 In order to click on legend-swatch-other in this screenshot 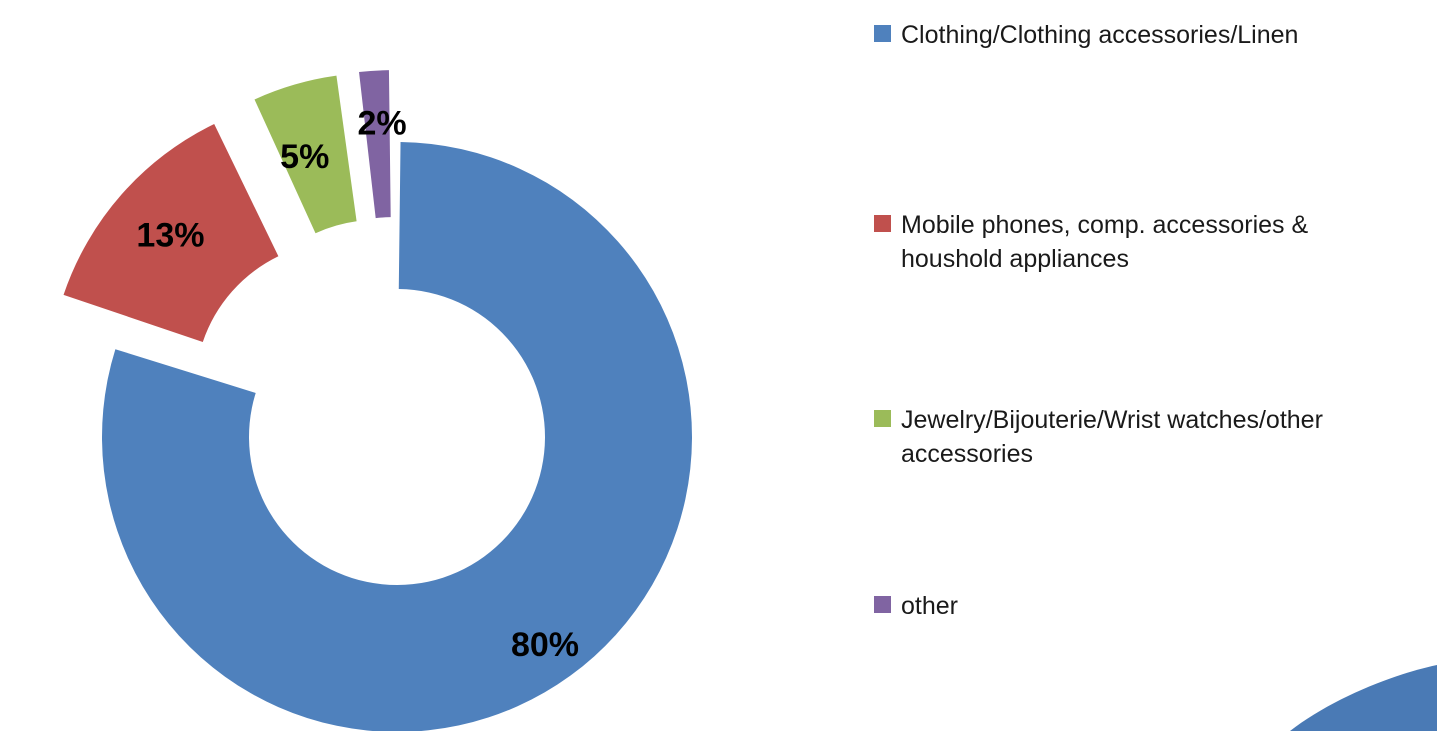, I will do `click(882, 604)`.